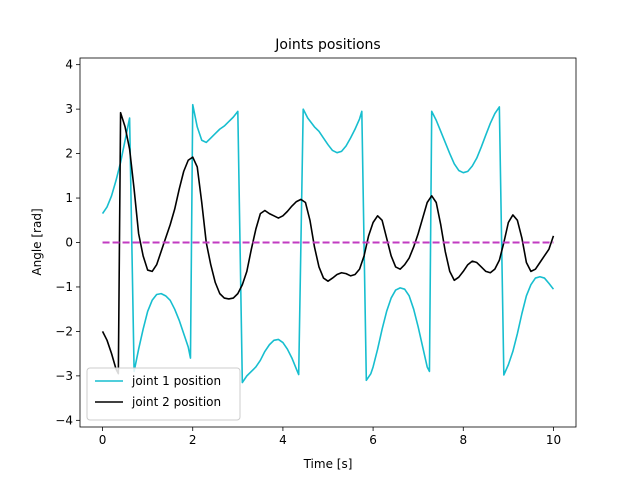 This screenshot has width=640, height=480. Describe the element at coordinates (64, 420) in the screenshot. I see `y-tick-label: −4` at that location.